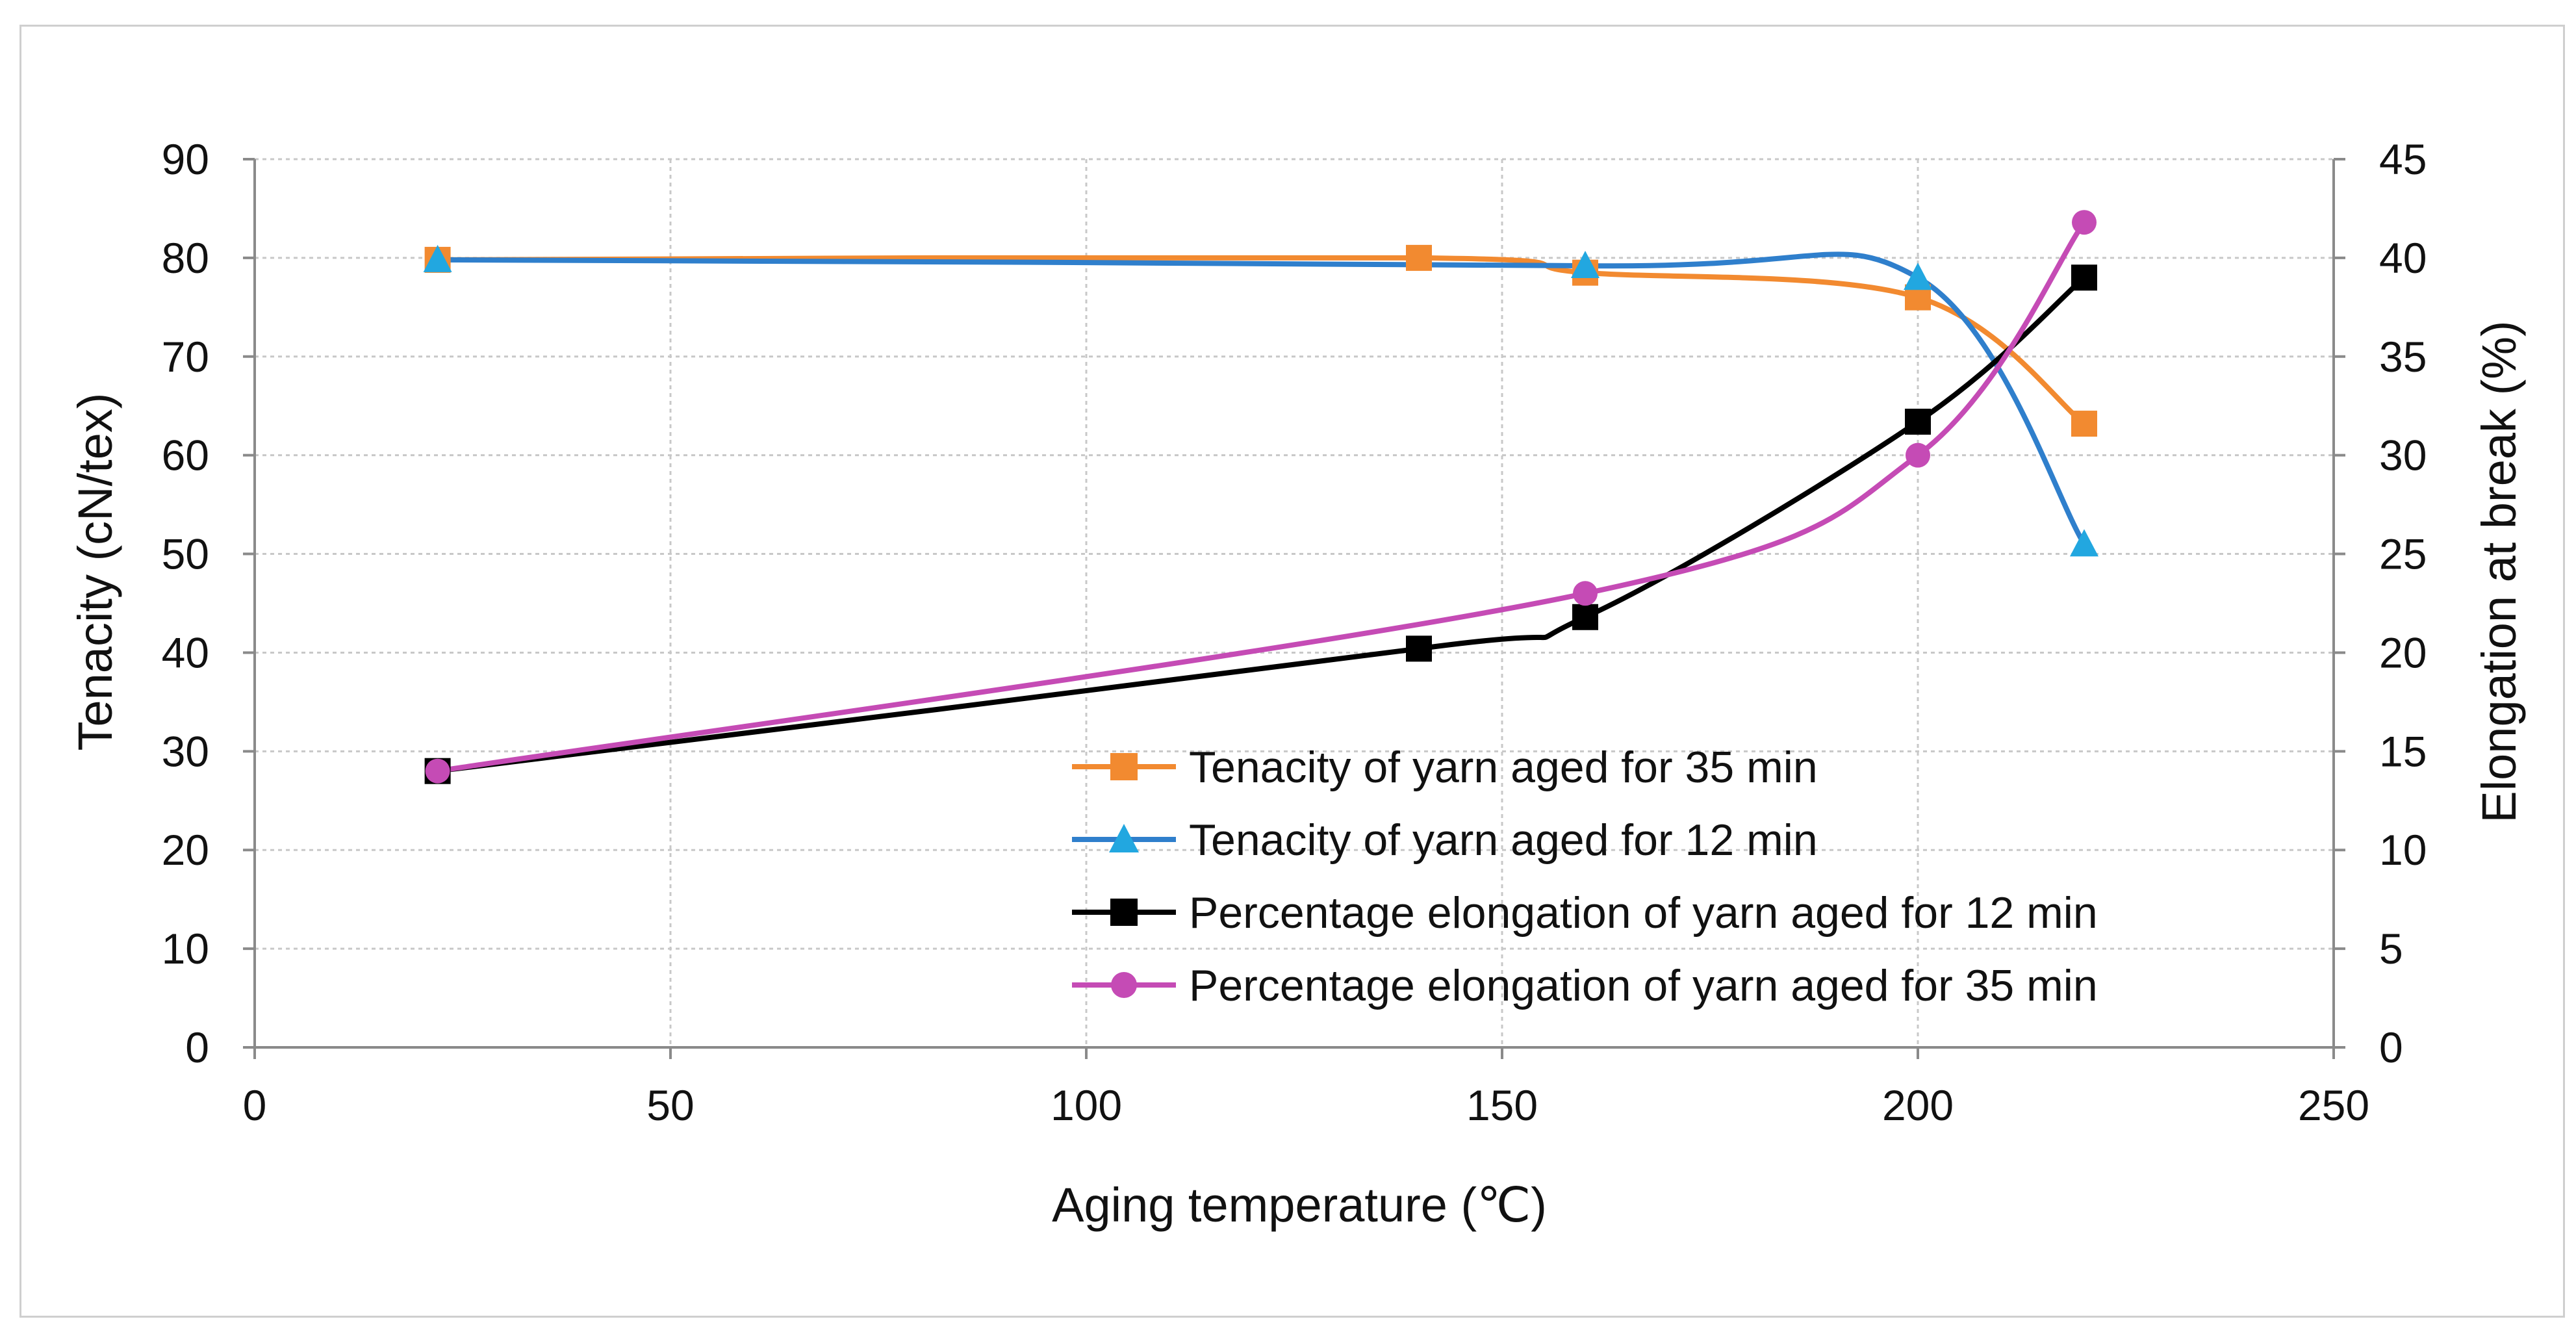 Image resolution: width=2576 pixels, height=1330 pixels. I want to click on y2-tick-label: 20, so click(2403, 652).